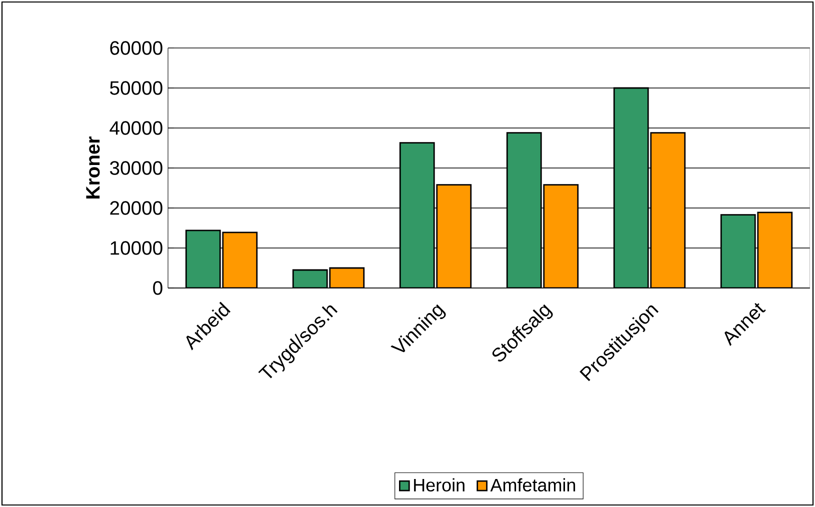  Describe the element at coordinates (136, 168) in the screenshot. I see `y-tick-label: 30000` at that location.